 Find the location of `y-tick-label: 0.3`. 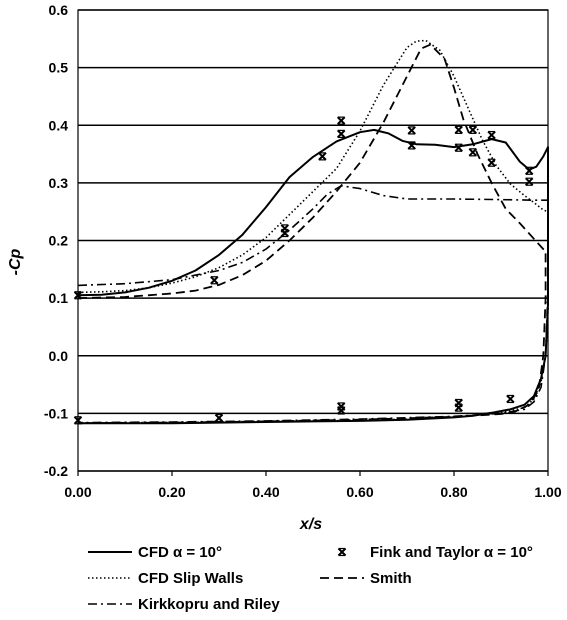

y-tick-label: 0.3 is located at coordinates (59, 183).